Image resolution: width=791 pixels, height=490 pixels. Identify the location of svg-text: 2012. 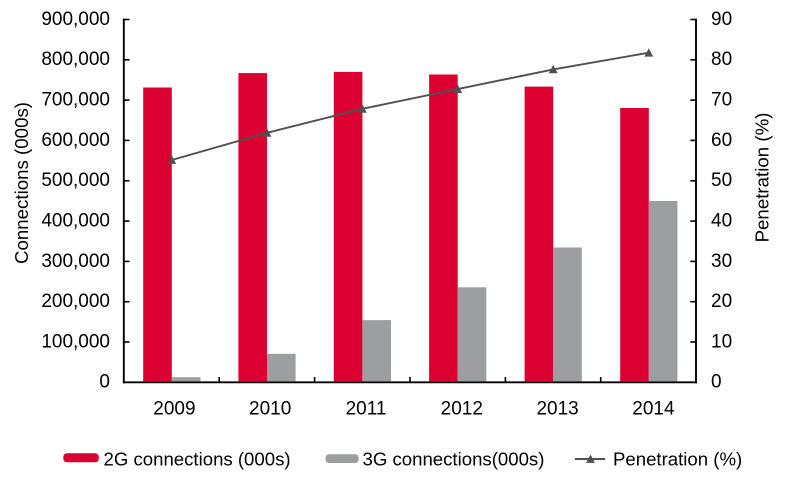
(462, 409).